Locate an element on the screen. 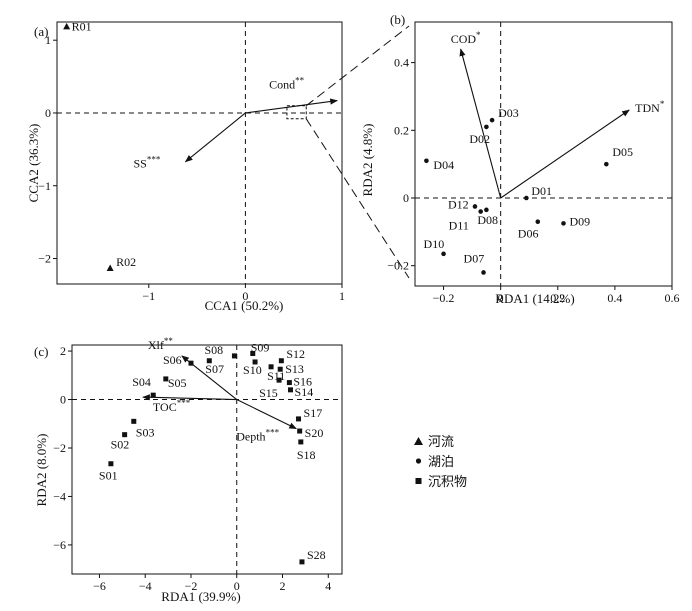 This screenshot has width=692, height=611. point-label-s18: S18 is located at coordinates (306, 455).